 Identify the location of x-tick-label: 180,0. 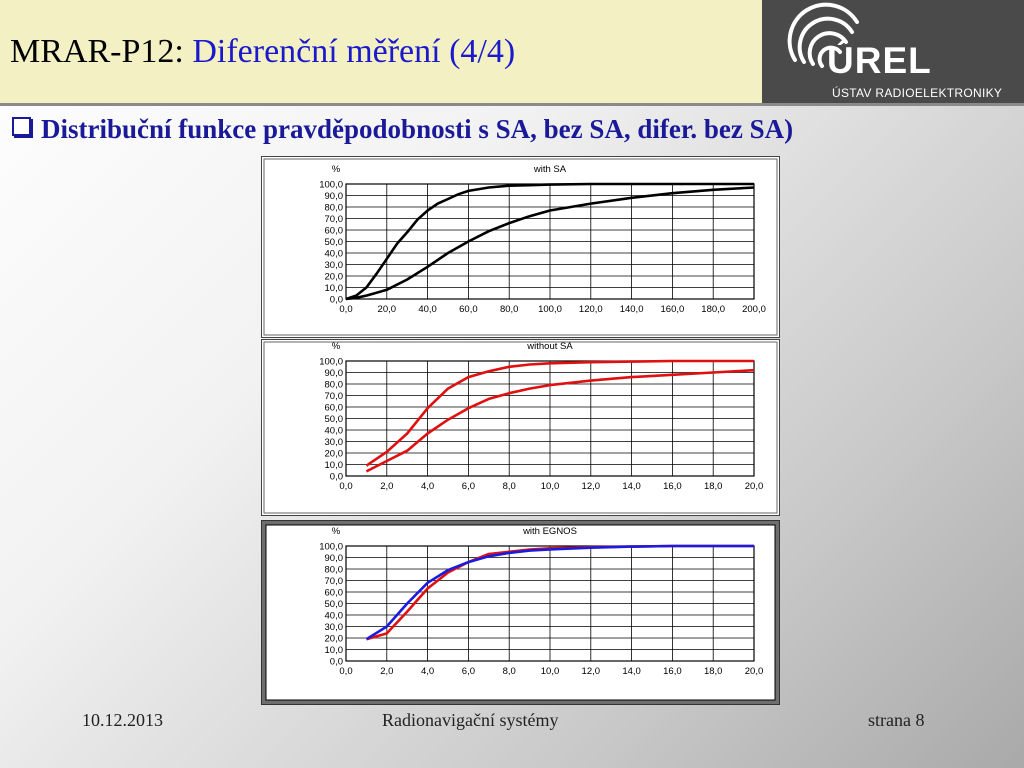
(713, 309).